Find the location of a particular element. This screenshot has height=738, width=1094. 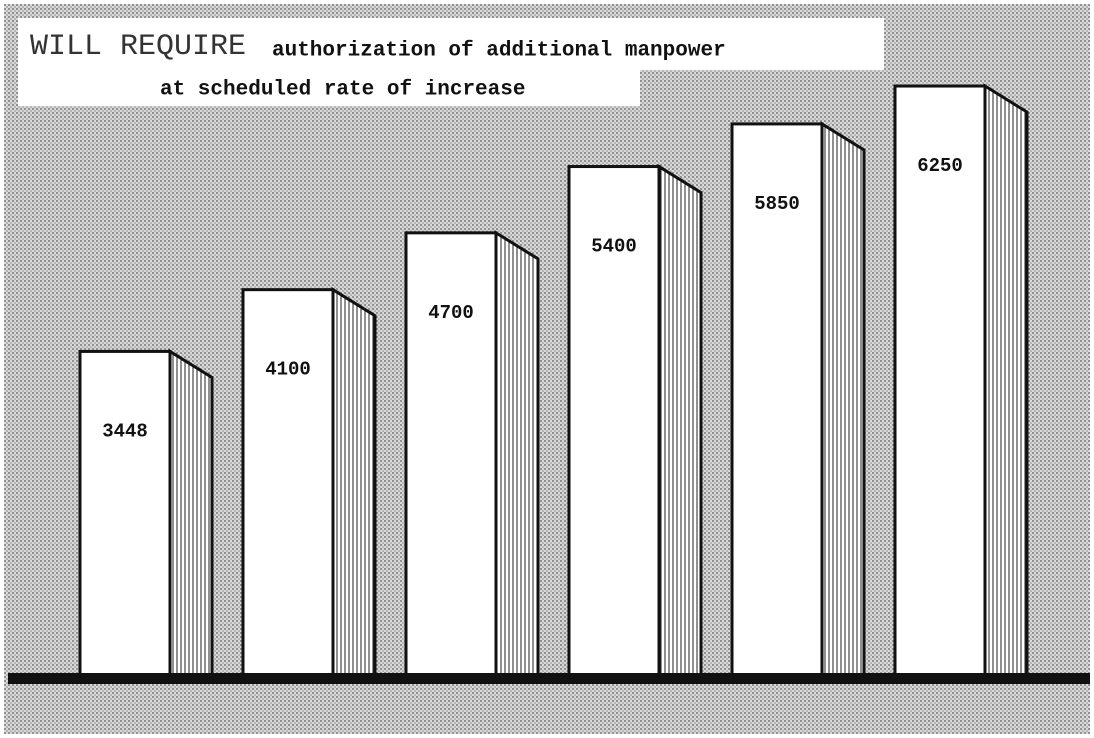

chart-title: WILL REQUIRE is located at coordinates (138, 47).